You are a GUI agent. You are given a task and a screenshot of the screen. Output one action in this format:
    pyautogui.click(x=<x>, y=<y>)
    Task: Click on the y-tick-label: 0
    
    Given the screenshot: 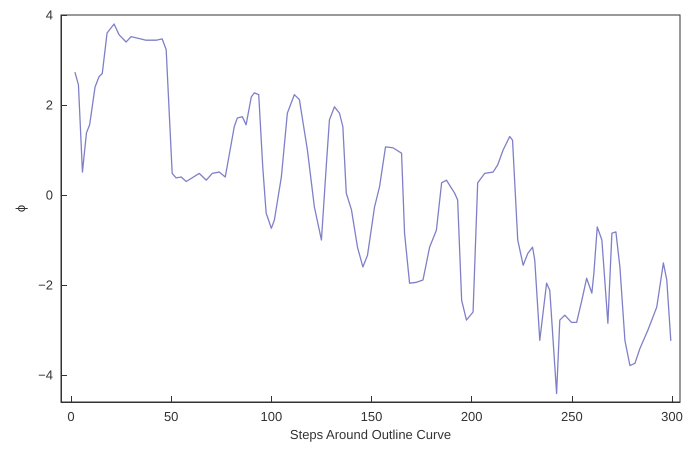 What is the action you would take?
    pyautogui.click(x=49, y=195)
    